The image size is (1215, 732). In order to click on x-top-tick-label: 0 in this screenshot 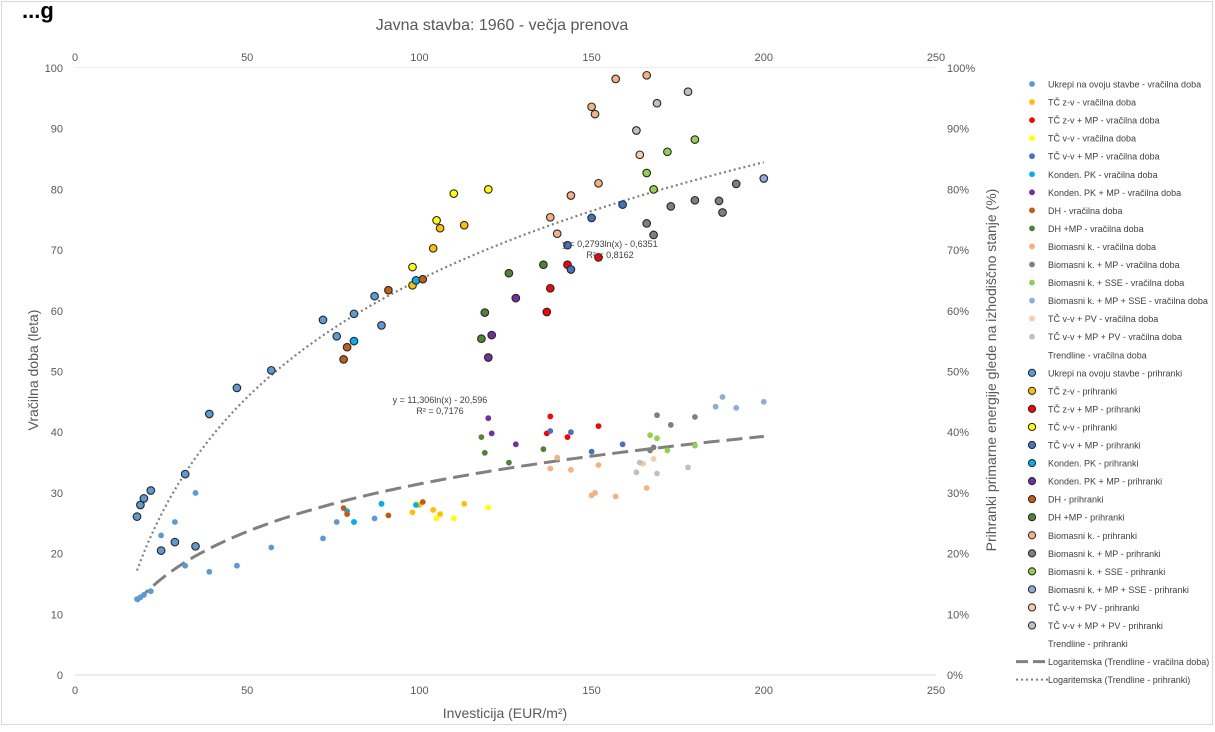, I will do `click(75, 58)`.